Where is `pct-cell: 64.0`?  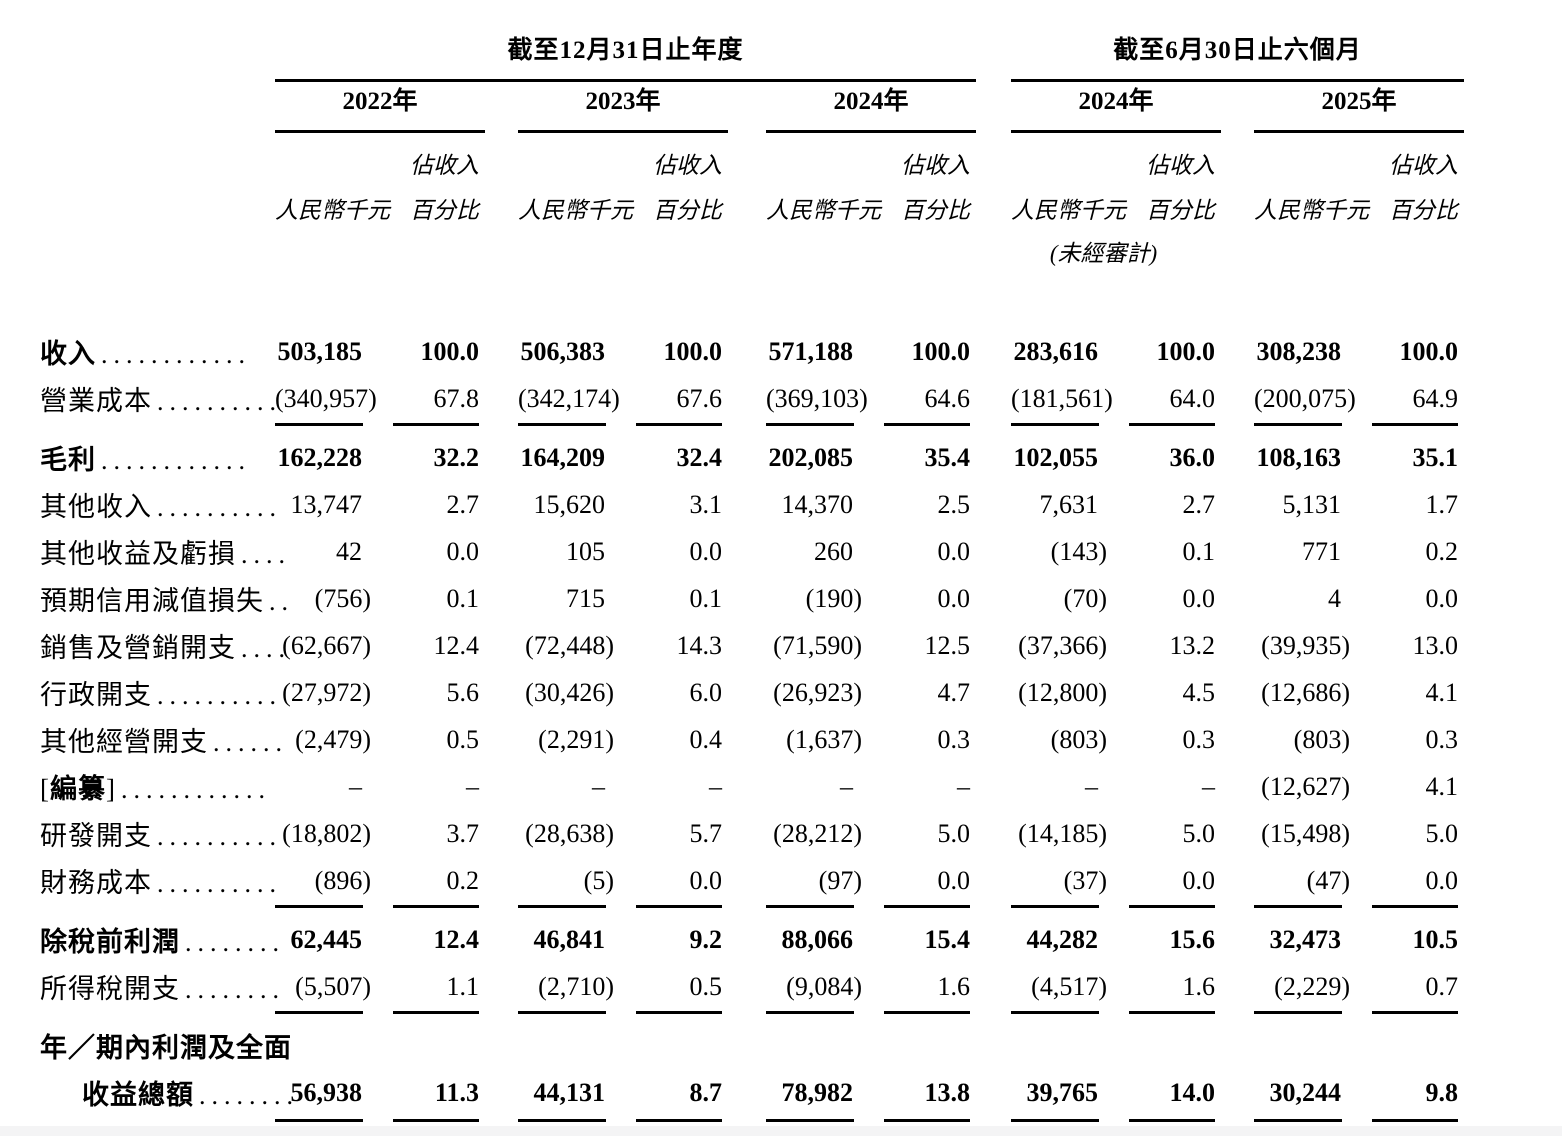
pct-cell: 64.0 is located at coordinates (1192, 398).